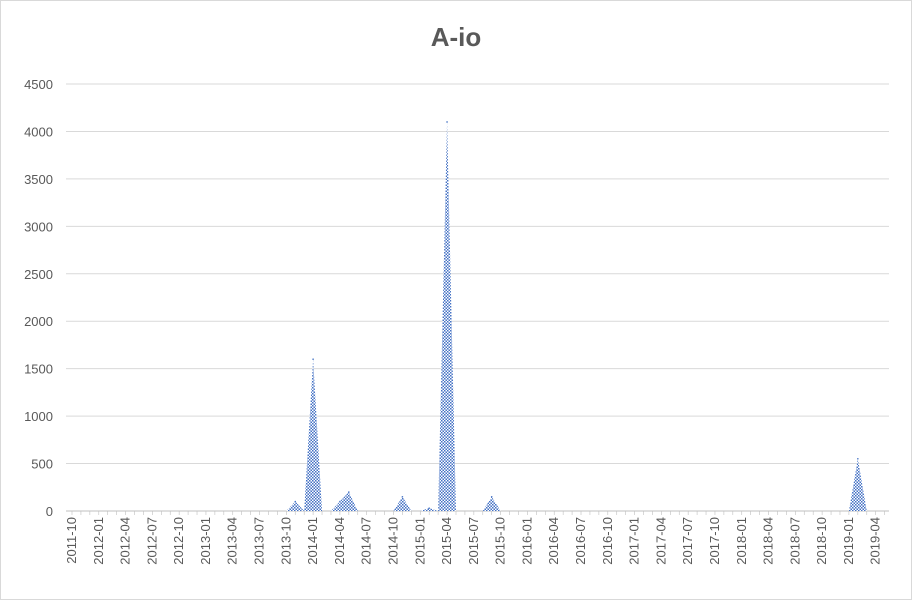  Describe the element at coordinates (848, 541) in the screenshot. I see `x-tick-label: 2019-01` at that location.